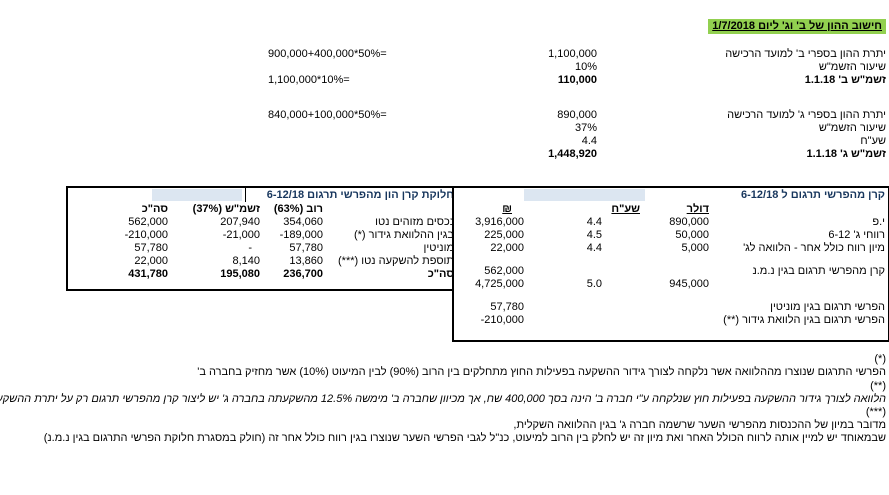  Describe the element at coordinates (804, 320) in the screenshot. I see `row-label: הפרשי תרגום בגין הלוואת גידור (**)` at that location.